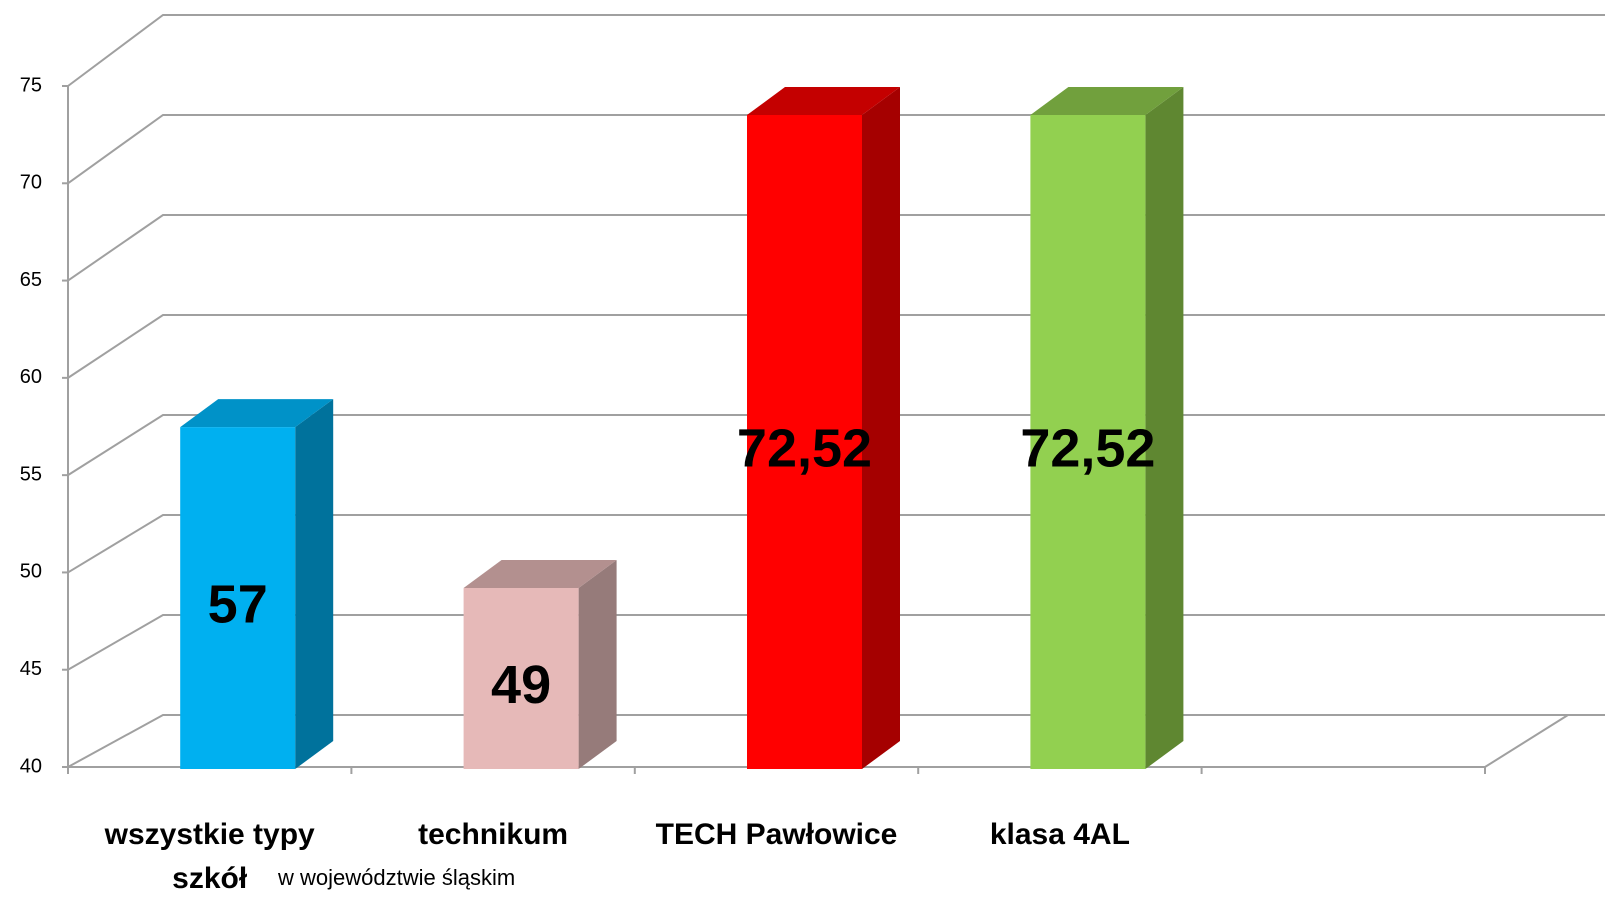 The height and width of the screenshot is (917, 1605). Describe the element at coordinates (396, 877) in the screenshot. I see `annotation: w województwie śląskim` at that location.